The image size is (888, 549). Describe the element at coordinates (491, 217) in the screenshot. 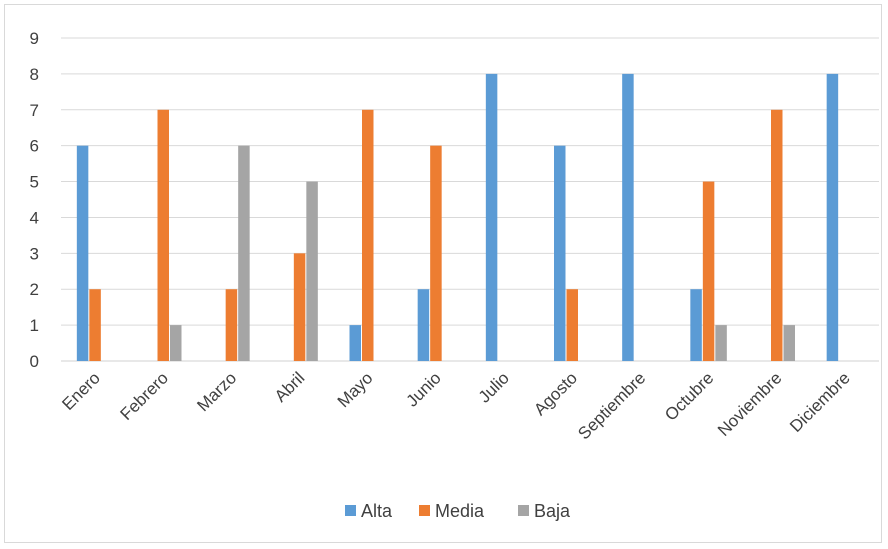

I see `bar-alta-julio` at that location.